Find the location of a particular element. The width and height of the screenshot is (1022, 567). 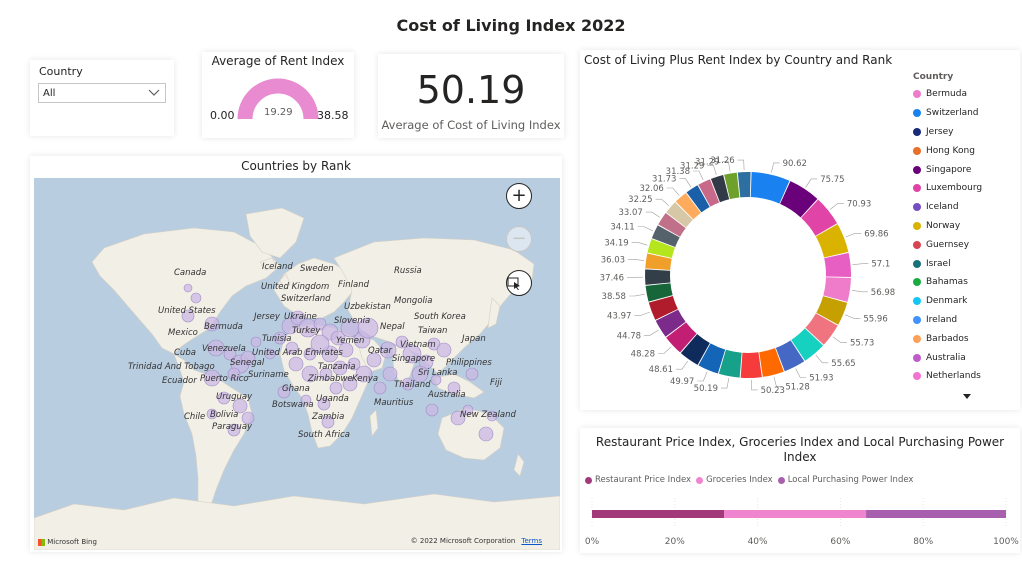

legend-item: Israel is located at coordinates (963, 263).